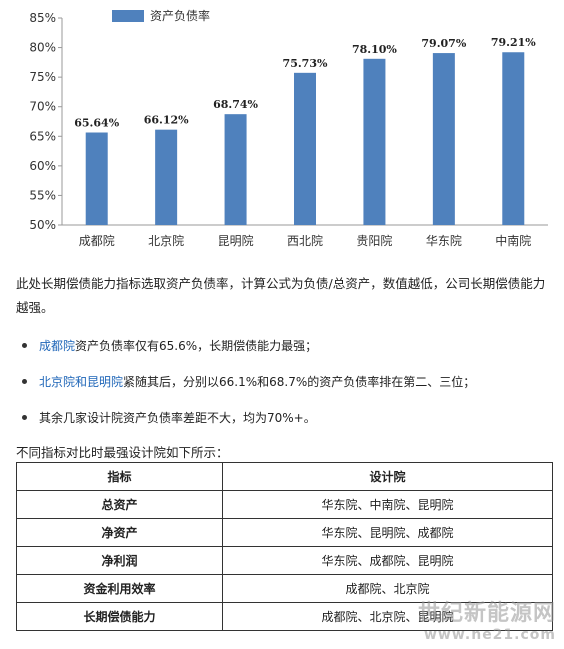  I want to click on legend-label: 资产负债率, so click(180, 15).